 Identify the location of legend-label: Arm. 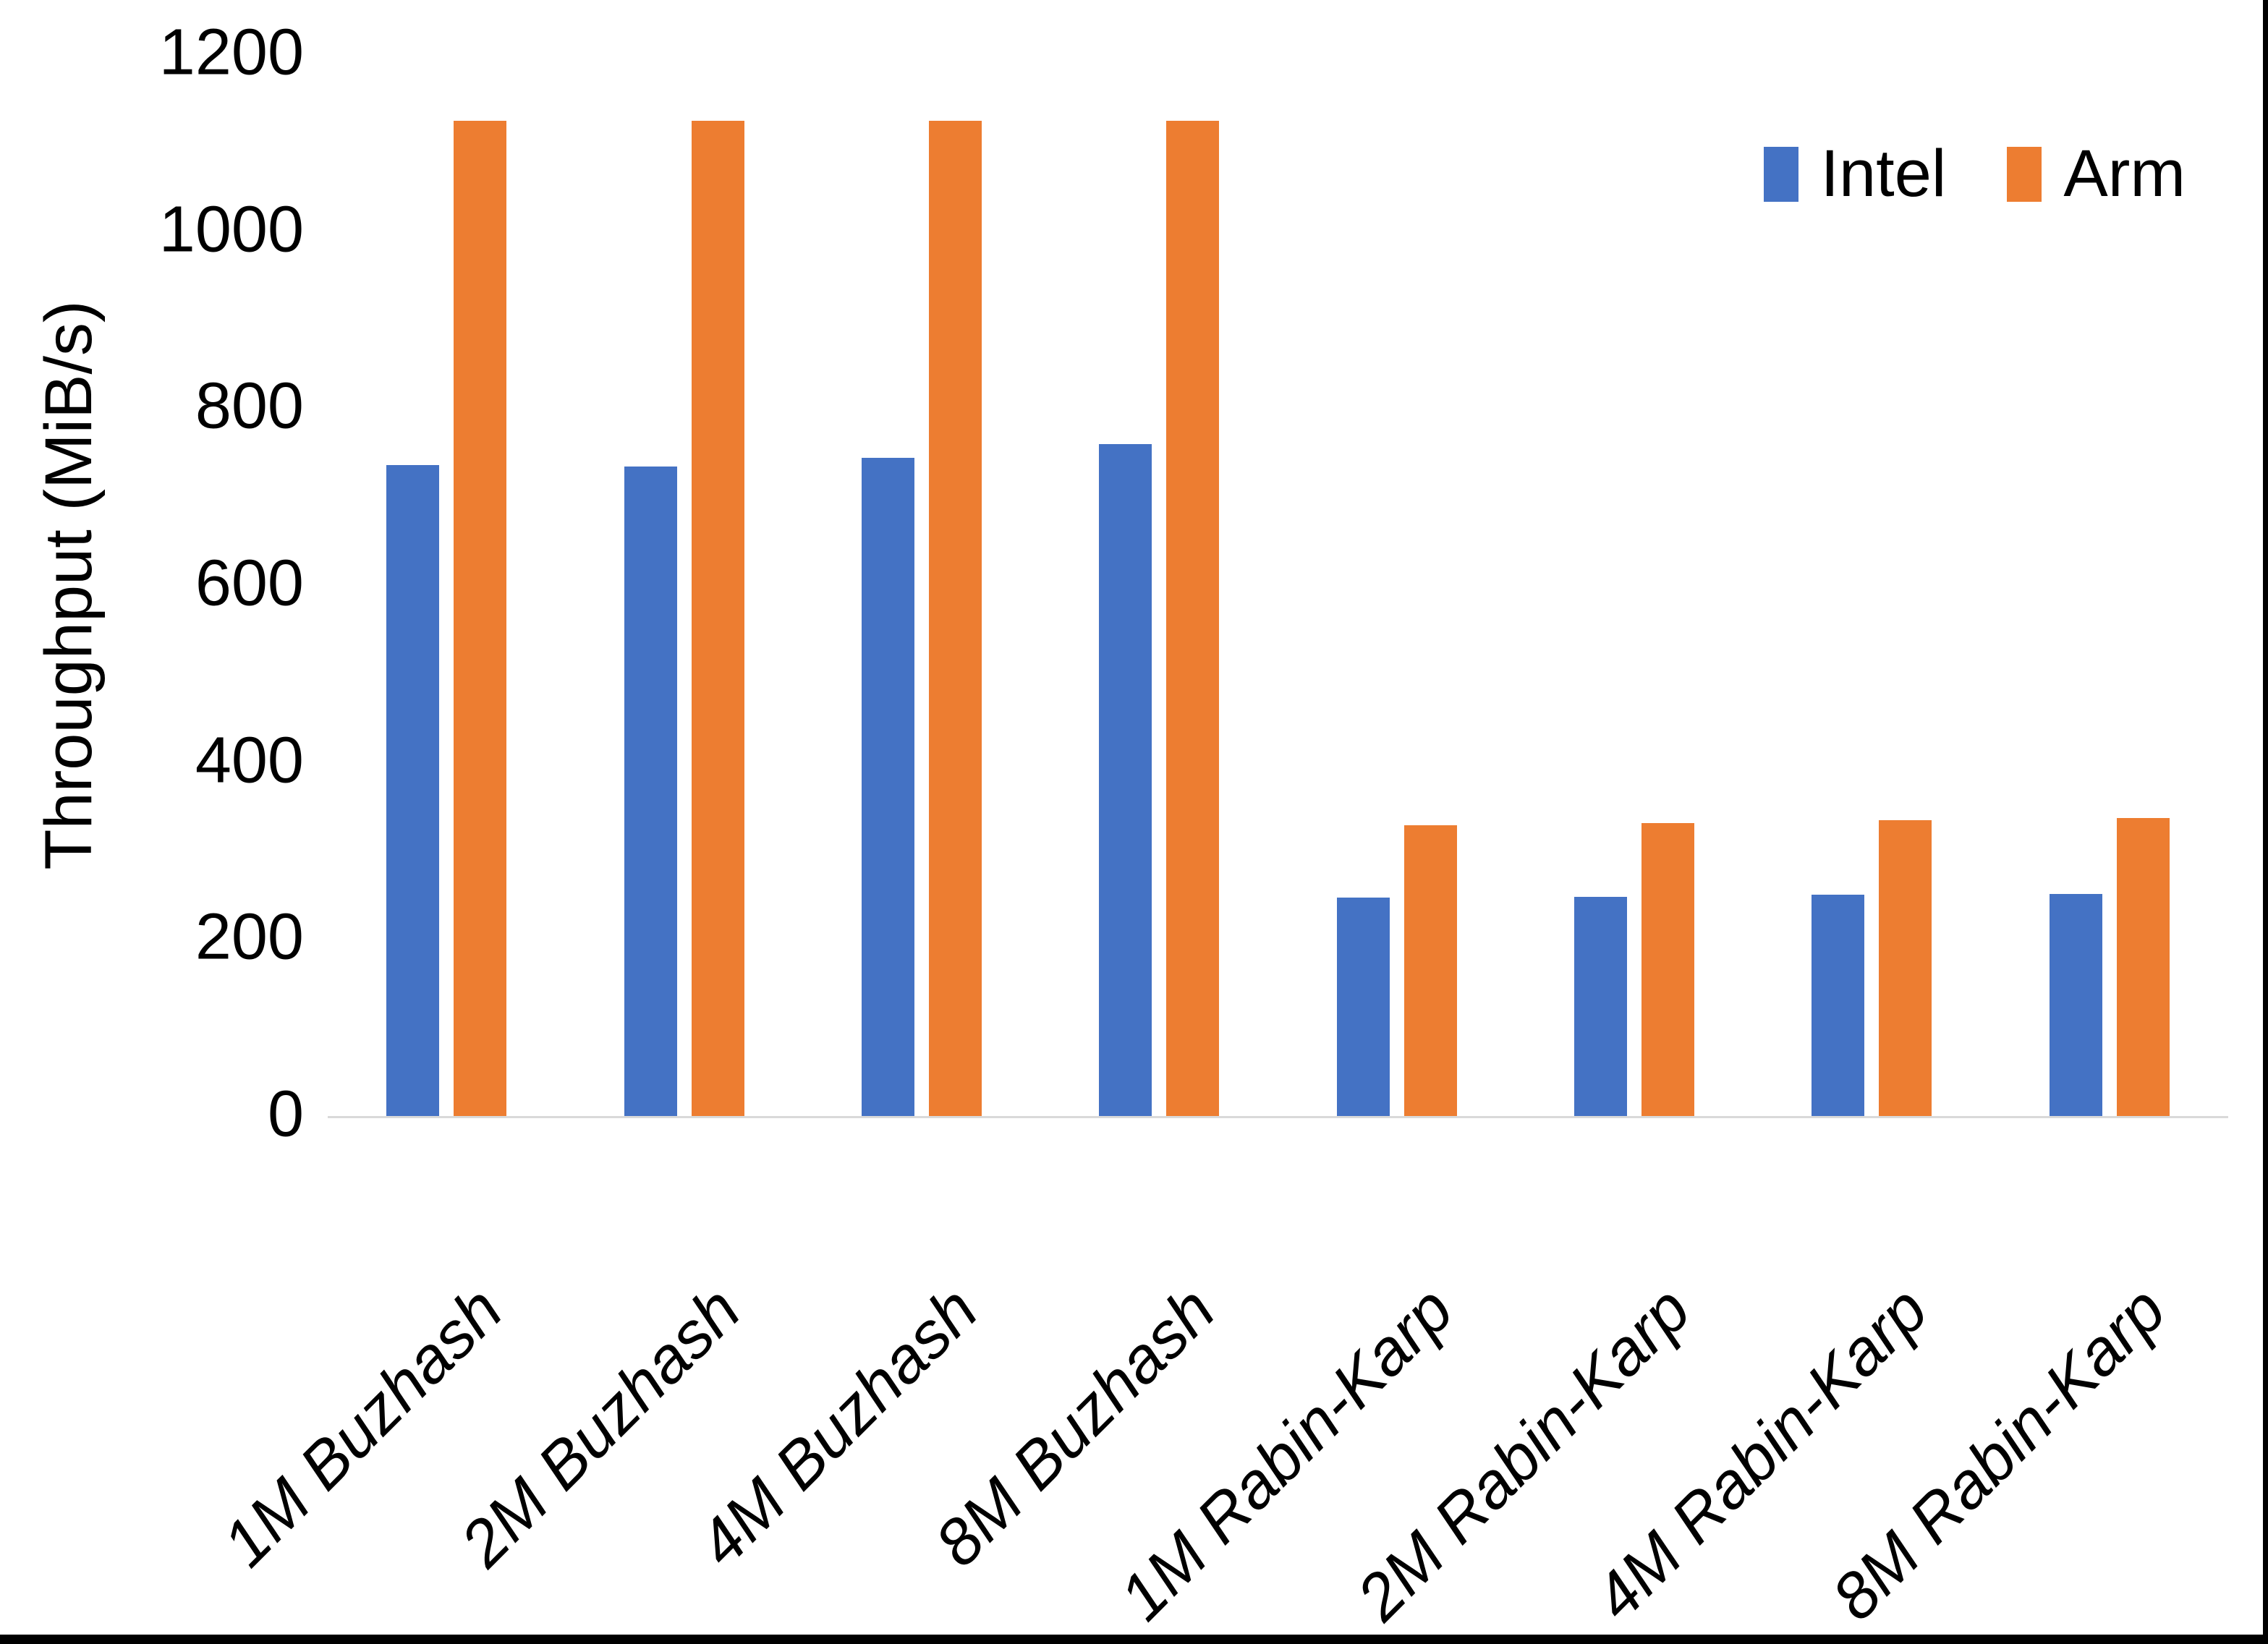
(2124, 173).